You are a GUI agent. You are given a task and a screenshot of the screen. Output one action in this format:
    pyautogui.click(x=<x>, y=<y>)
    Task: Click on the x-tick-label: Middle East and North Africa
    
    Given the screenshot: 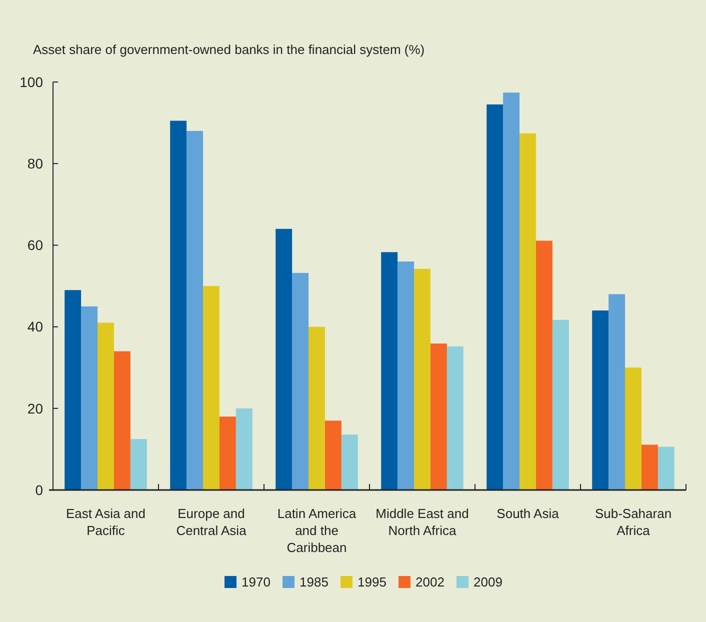 What is the action you would take?
    pyautogui.click(x=422, y=522)
    